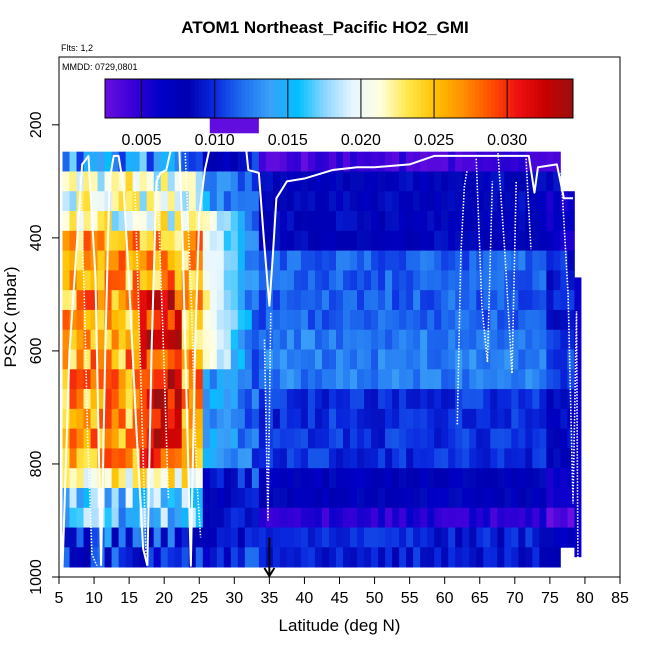 The height and width of the screenshot is (650, 650). What do you see at coordinates (94, 598) in the screenshot?
I see `x-tick-label: 10` at bounding box center [94, 598].